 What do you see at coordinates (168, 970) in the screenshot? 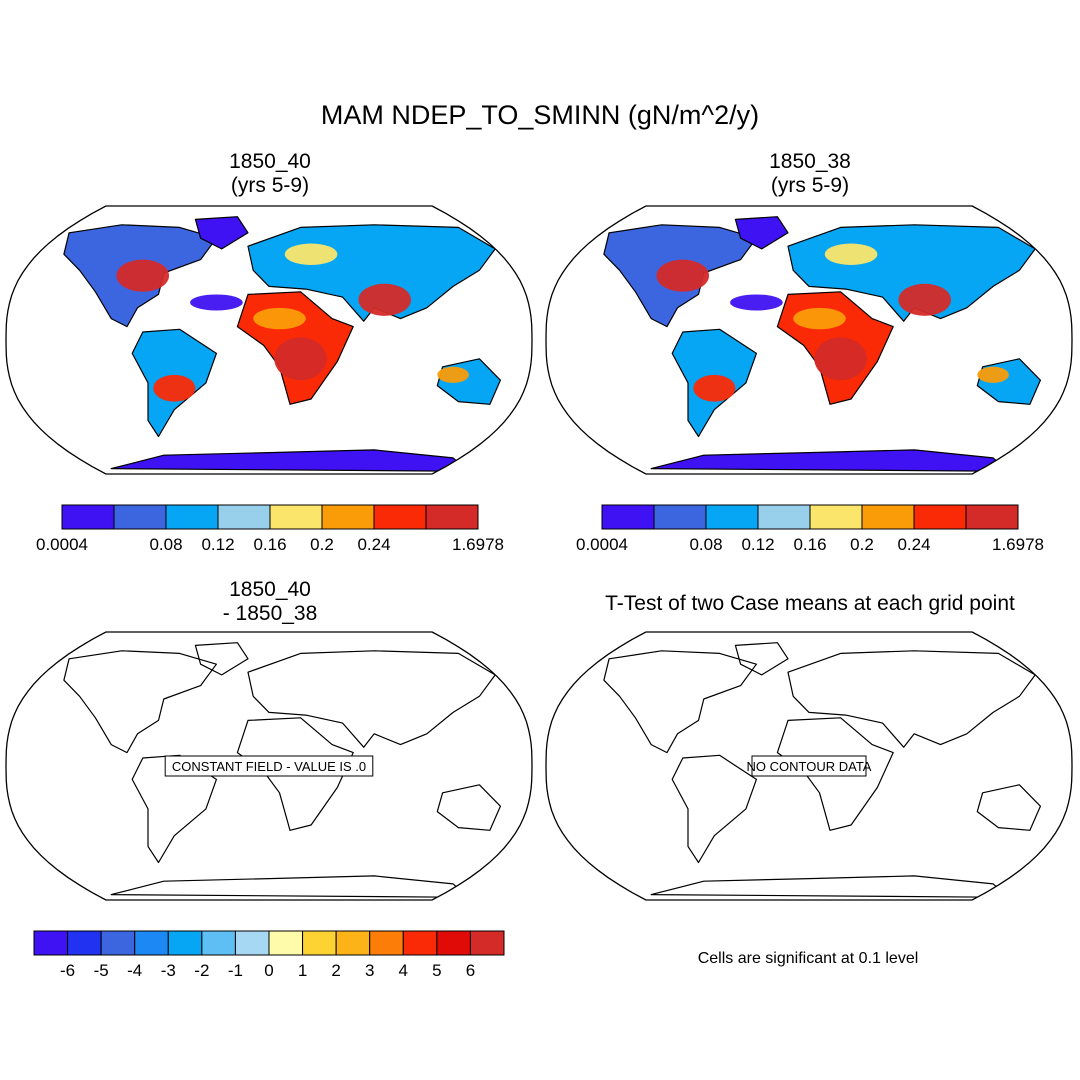
I see `colorbar-diff-label: -3` at bounding box center [168, 970].